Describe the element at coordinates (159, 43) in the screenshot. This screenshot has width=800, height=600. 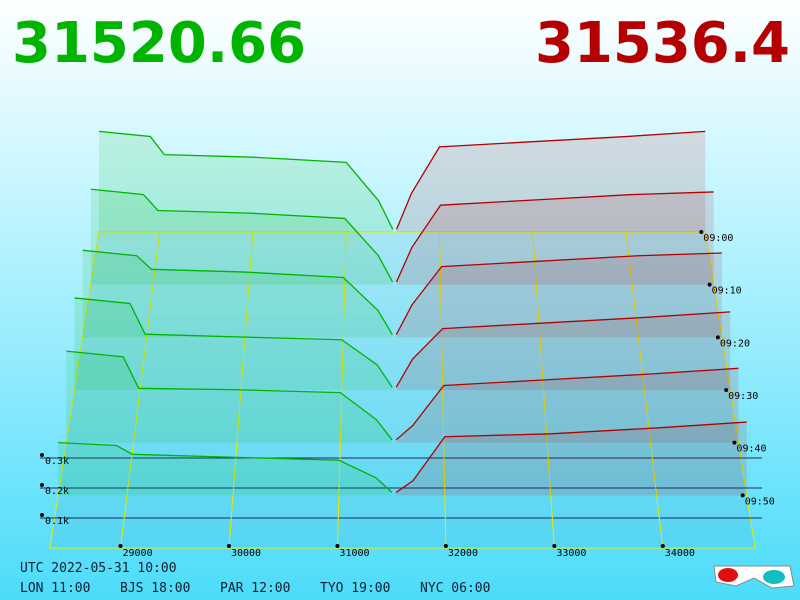
I see `bid-price: 31520.66` at that location.